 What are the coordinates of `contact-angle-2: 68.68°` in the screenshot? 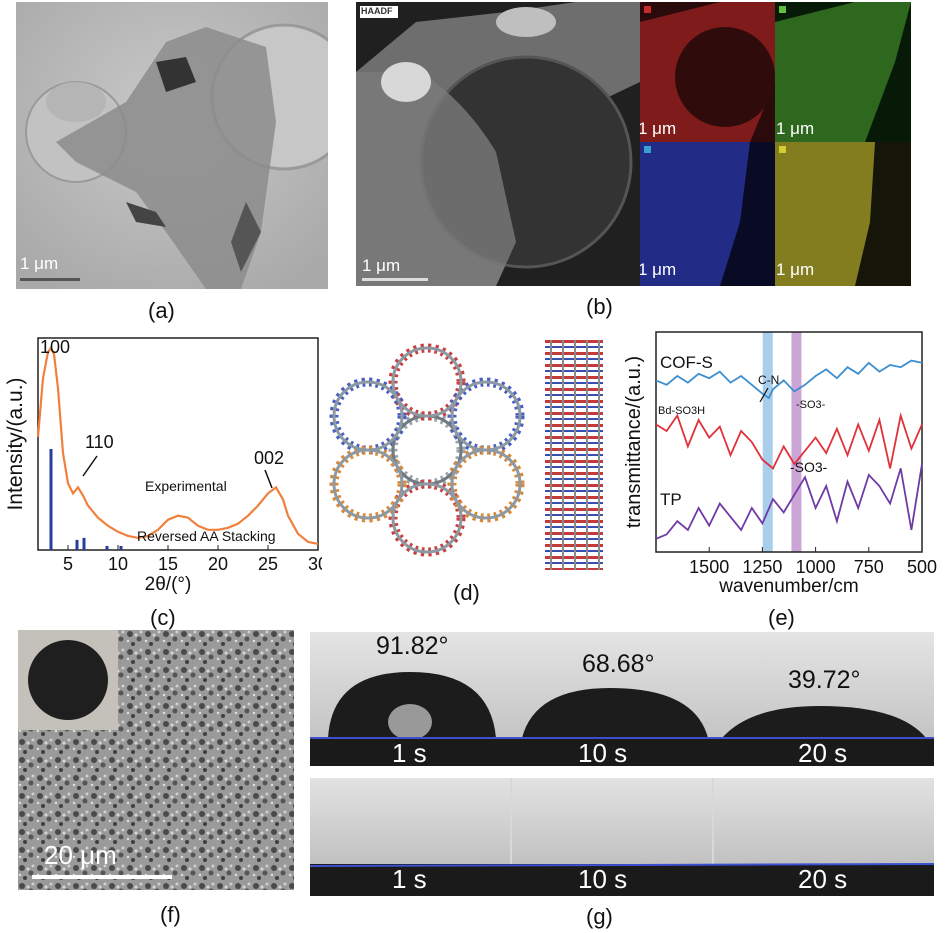 It's located at (618, 664).